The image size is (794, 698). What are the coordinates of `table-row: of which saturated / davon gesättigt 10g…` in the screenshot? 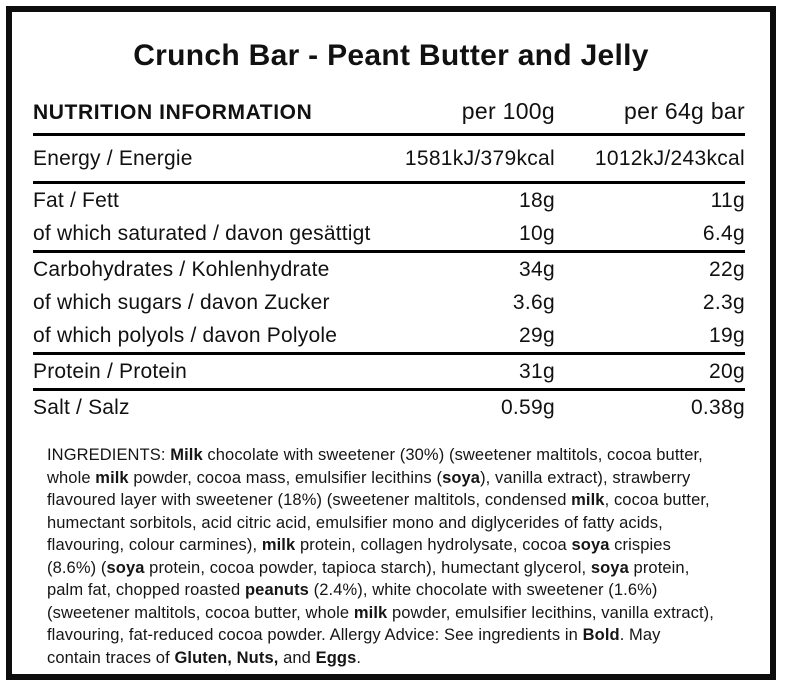 It's located at (389, 233).